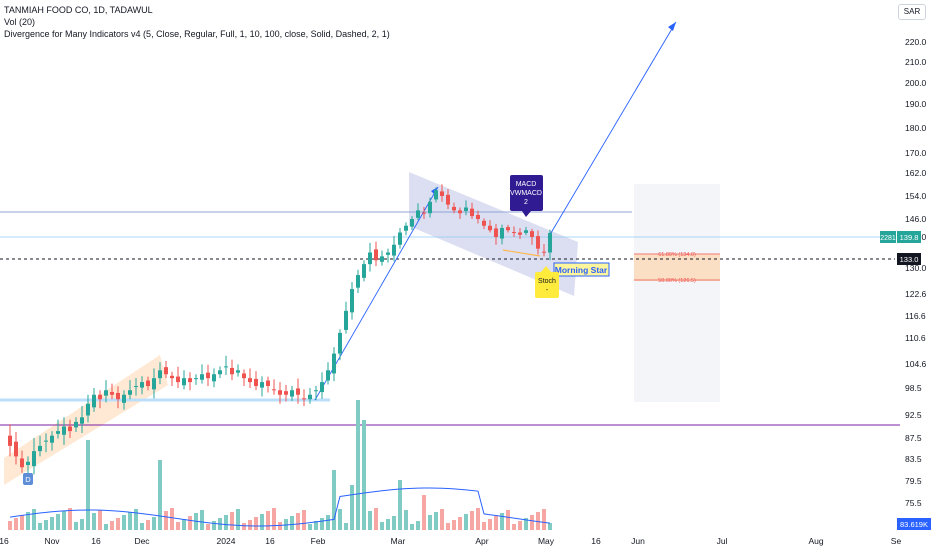  I want to click on time-tick-label: Mar, so click(398, 541).